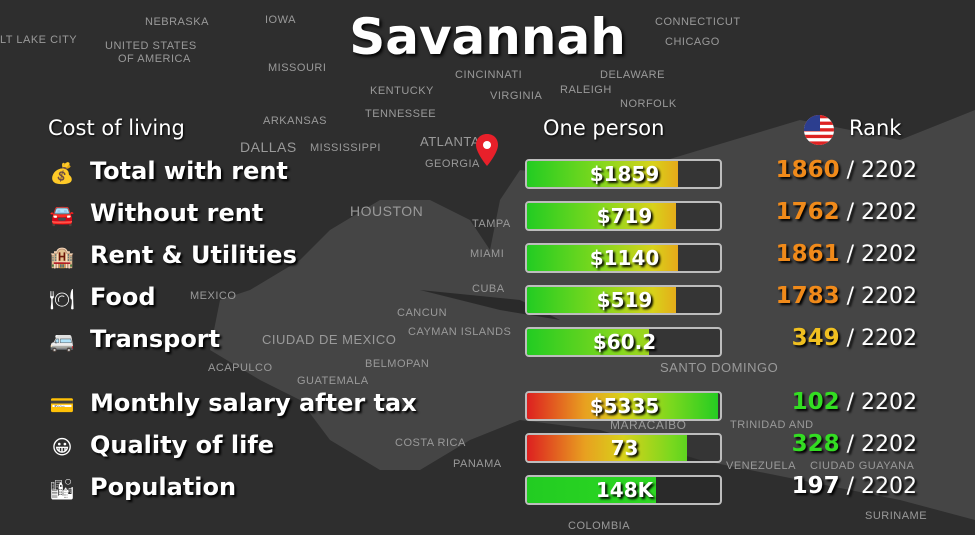 The height and width of the screenshot is (535, 975). I want to click on value-bar: $60.2, so click(623, 342).